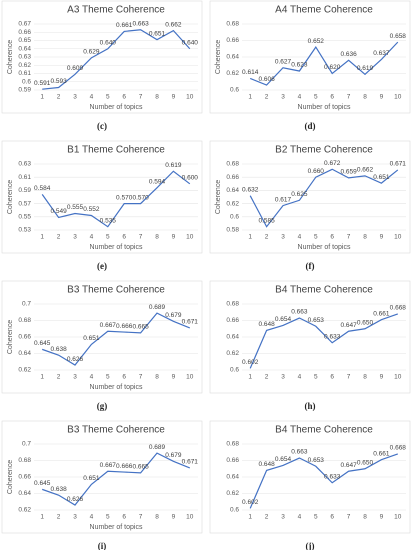  Describe the element at coordinates (398, 308) in the screenshot. I see `data-label: 0.668` at that location.